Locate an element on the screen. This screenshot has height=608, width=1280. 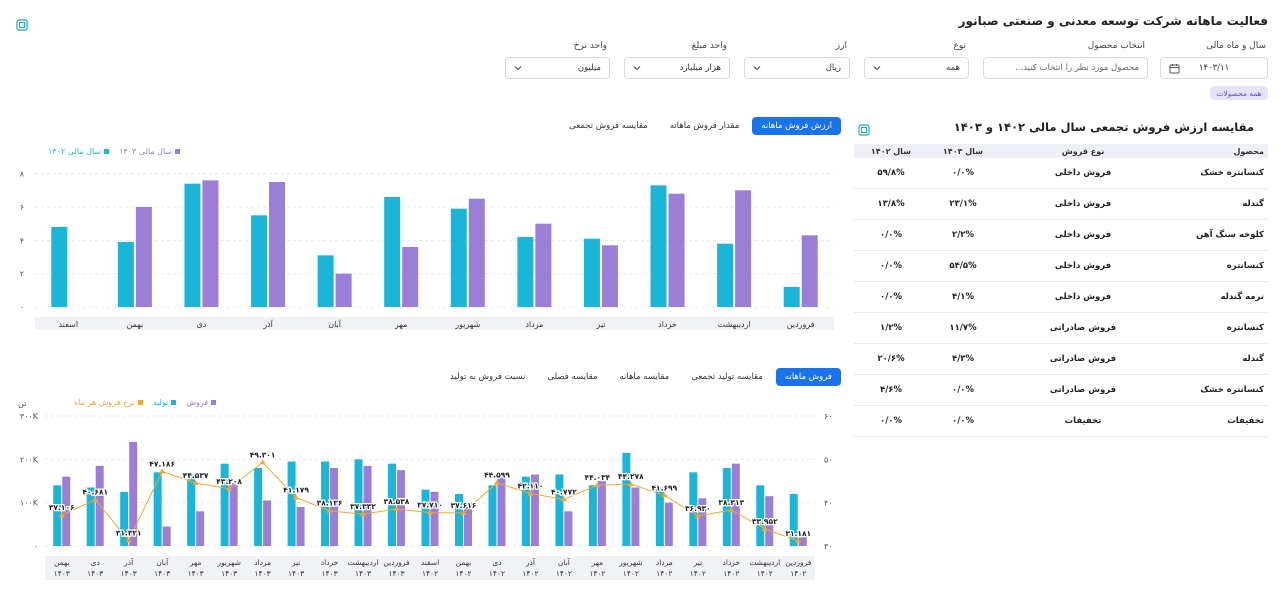
table-row: کنسانتره خشک فروش داخلی ۰/۰% ۵۹/۸% is located at coordinates (1061, 173).